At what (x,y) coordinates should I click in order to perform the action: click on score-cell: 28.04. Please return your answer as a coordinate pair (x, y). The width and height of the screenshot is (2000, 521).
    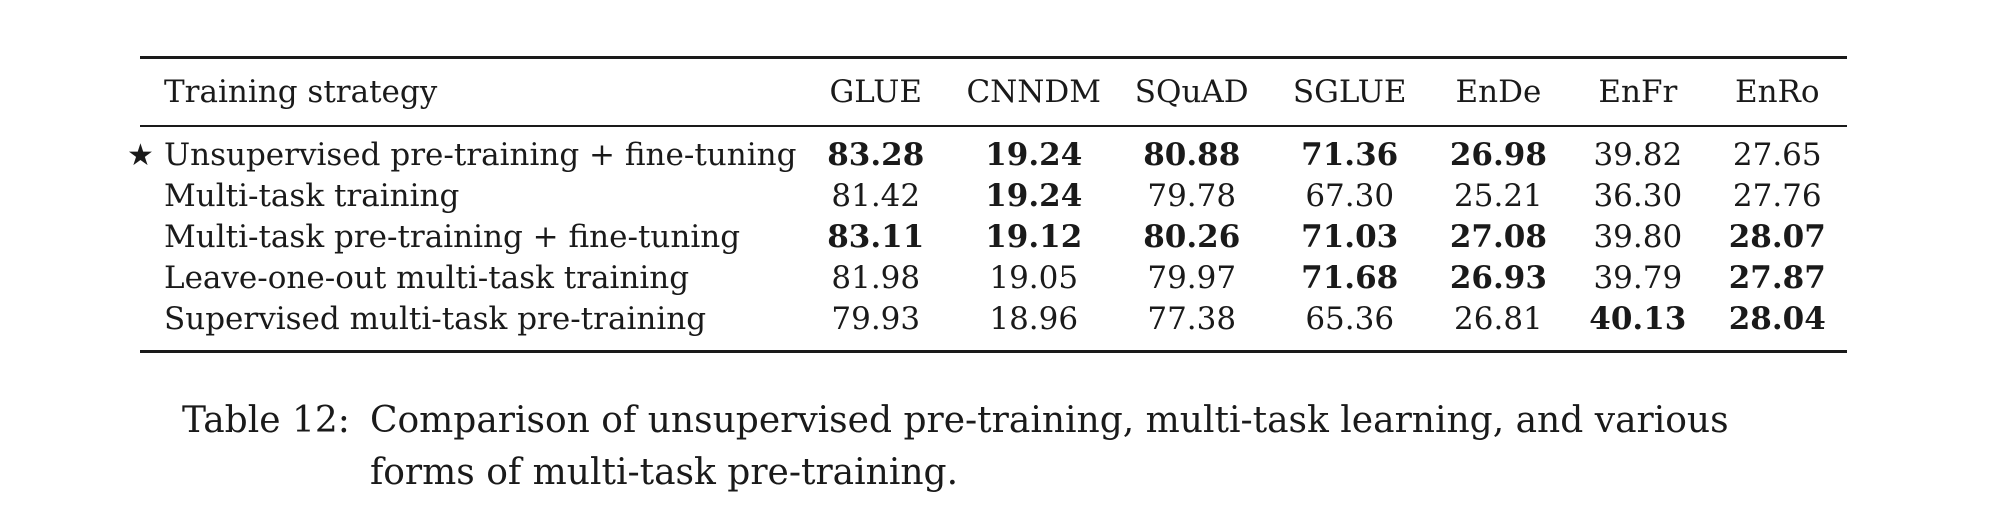
    Looking at the image, I should click on (1777, 319).